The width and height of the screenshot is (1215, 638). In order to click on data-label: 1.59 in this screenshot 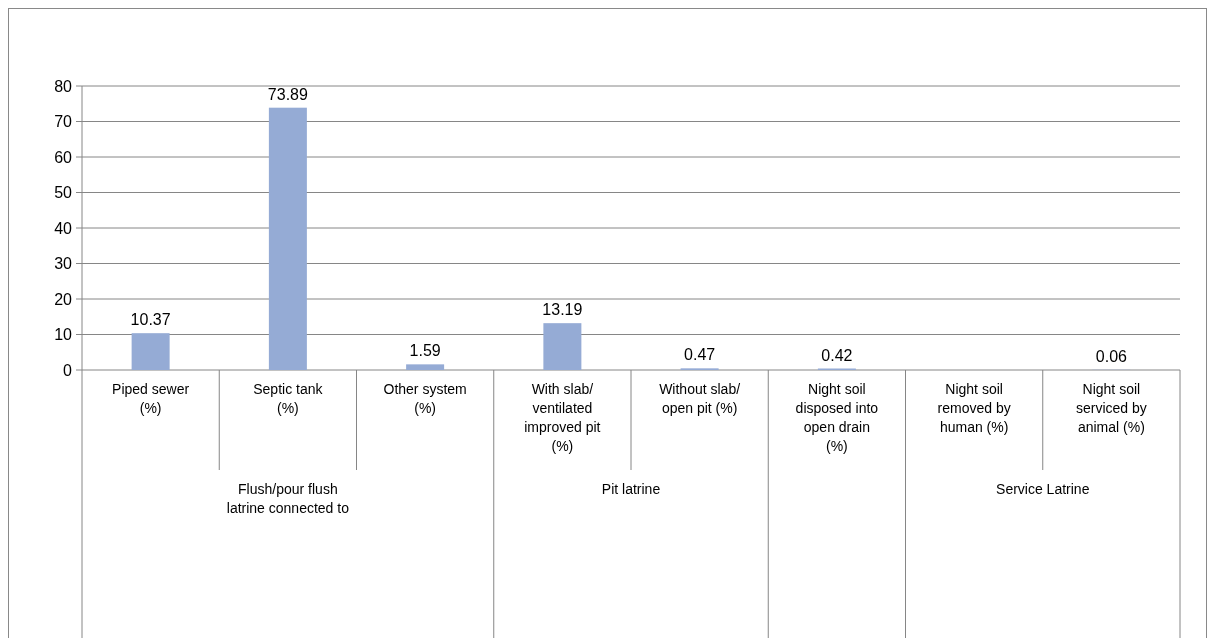, I will do `click(425, 351)`.